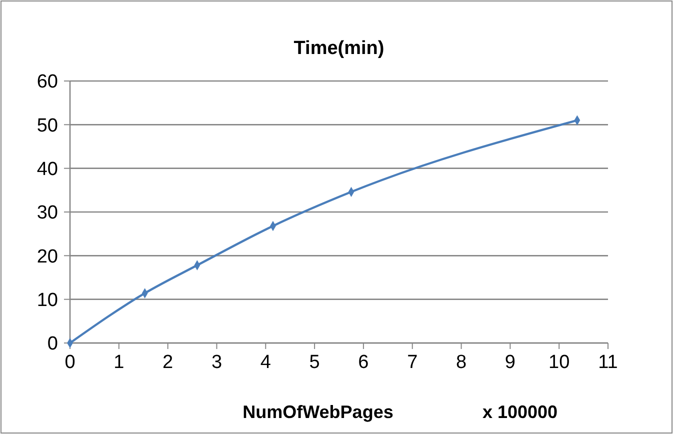 The width and height of the screenshot is (673, 434). I want to click on x-tick-label: 11, so click(608, 362).